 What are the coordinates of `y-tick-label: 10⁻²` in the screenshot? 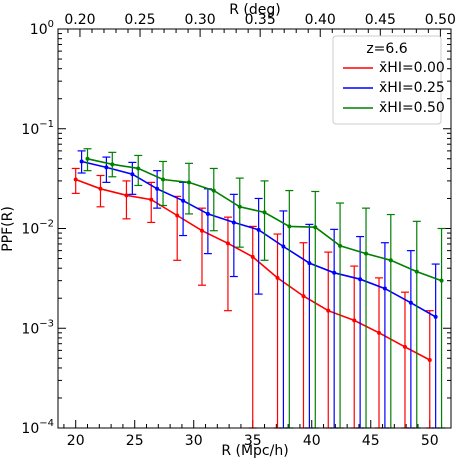 It's located at (37, 228).